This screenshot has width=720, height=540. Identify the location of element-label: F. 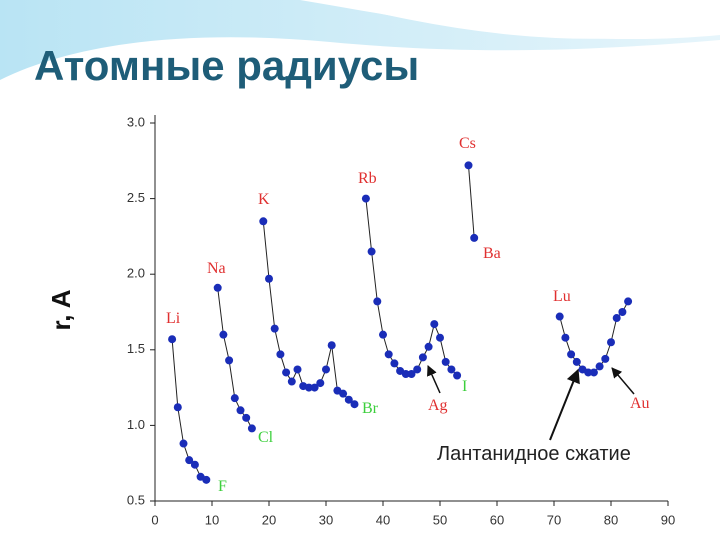
(222, 486).